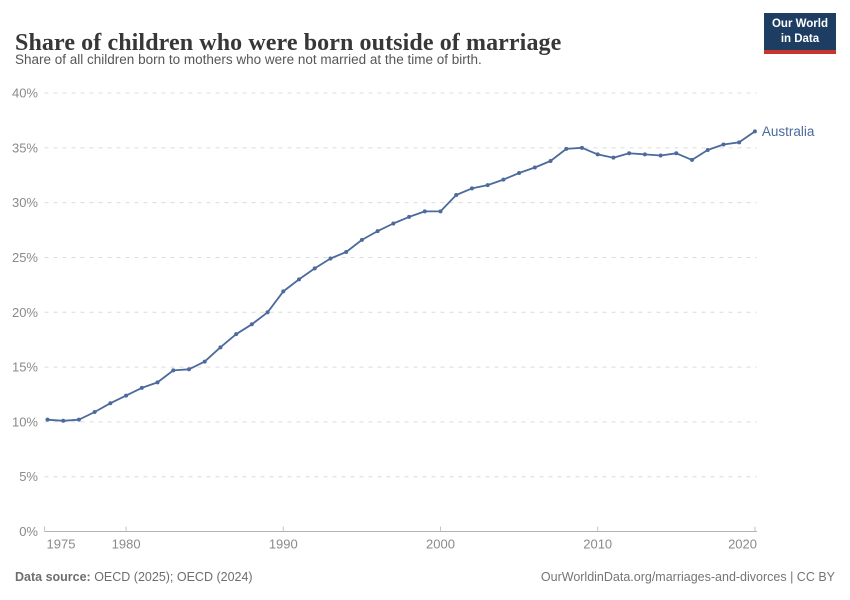  I want to click on x-tick-label: 1975, so click(61, 544).